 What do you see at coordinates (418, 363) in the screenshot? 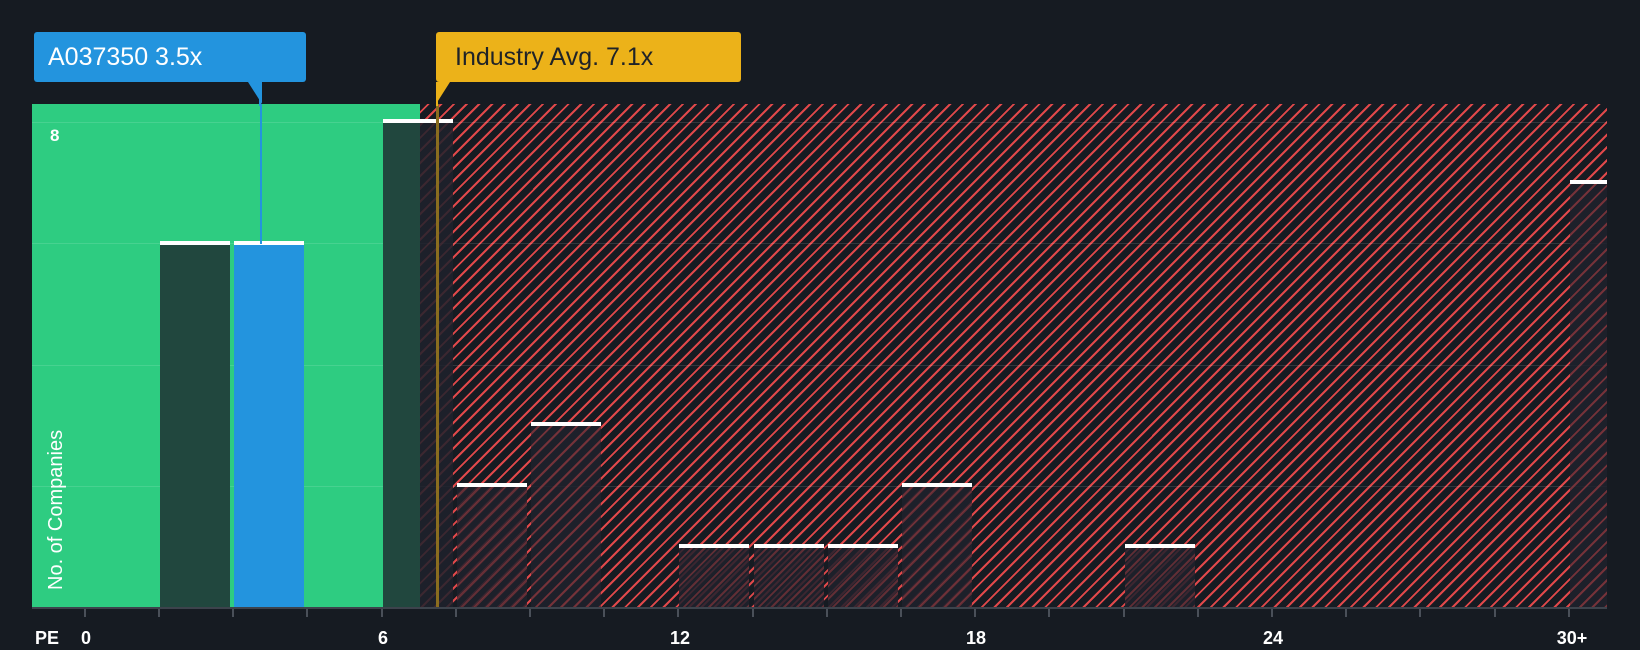
I see `bar-6.0-7.5` at bounding box center [418, 363].